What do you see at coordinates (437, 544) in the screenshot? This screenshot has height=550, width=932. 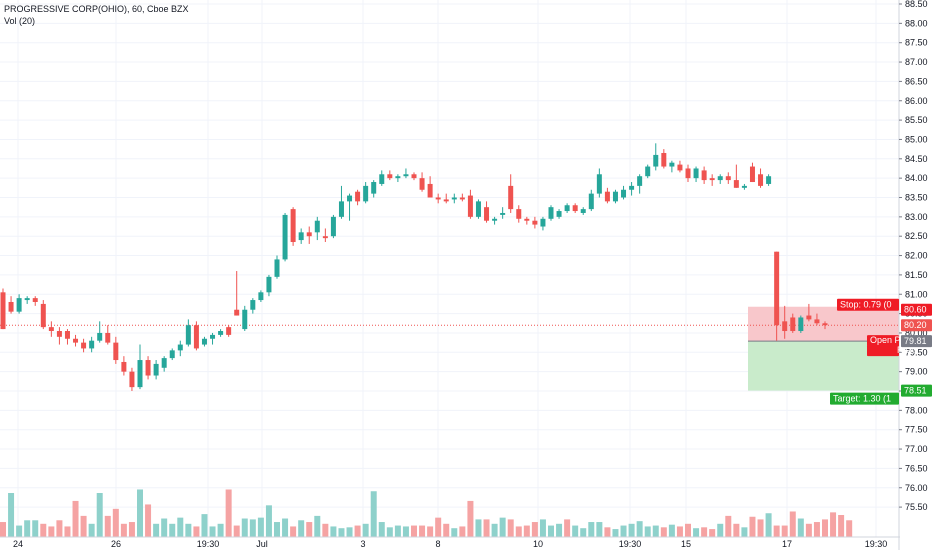 I see `time-tick-label: 8` at bounding box center [437, 544].